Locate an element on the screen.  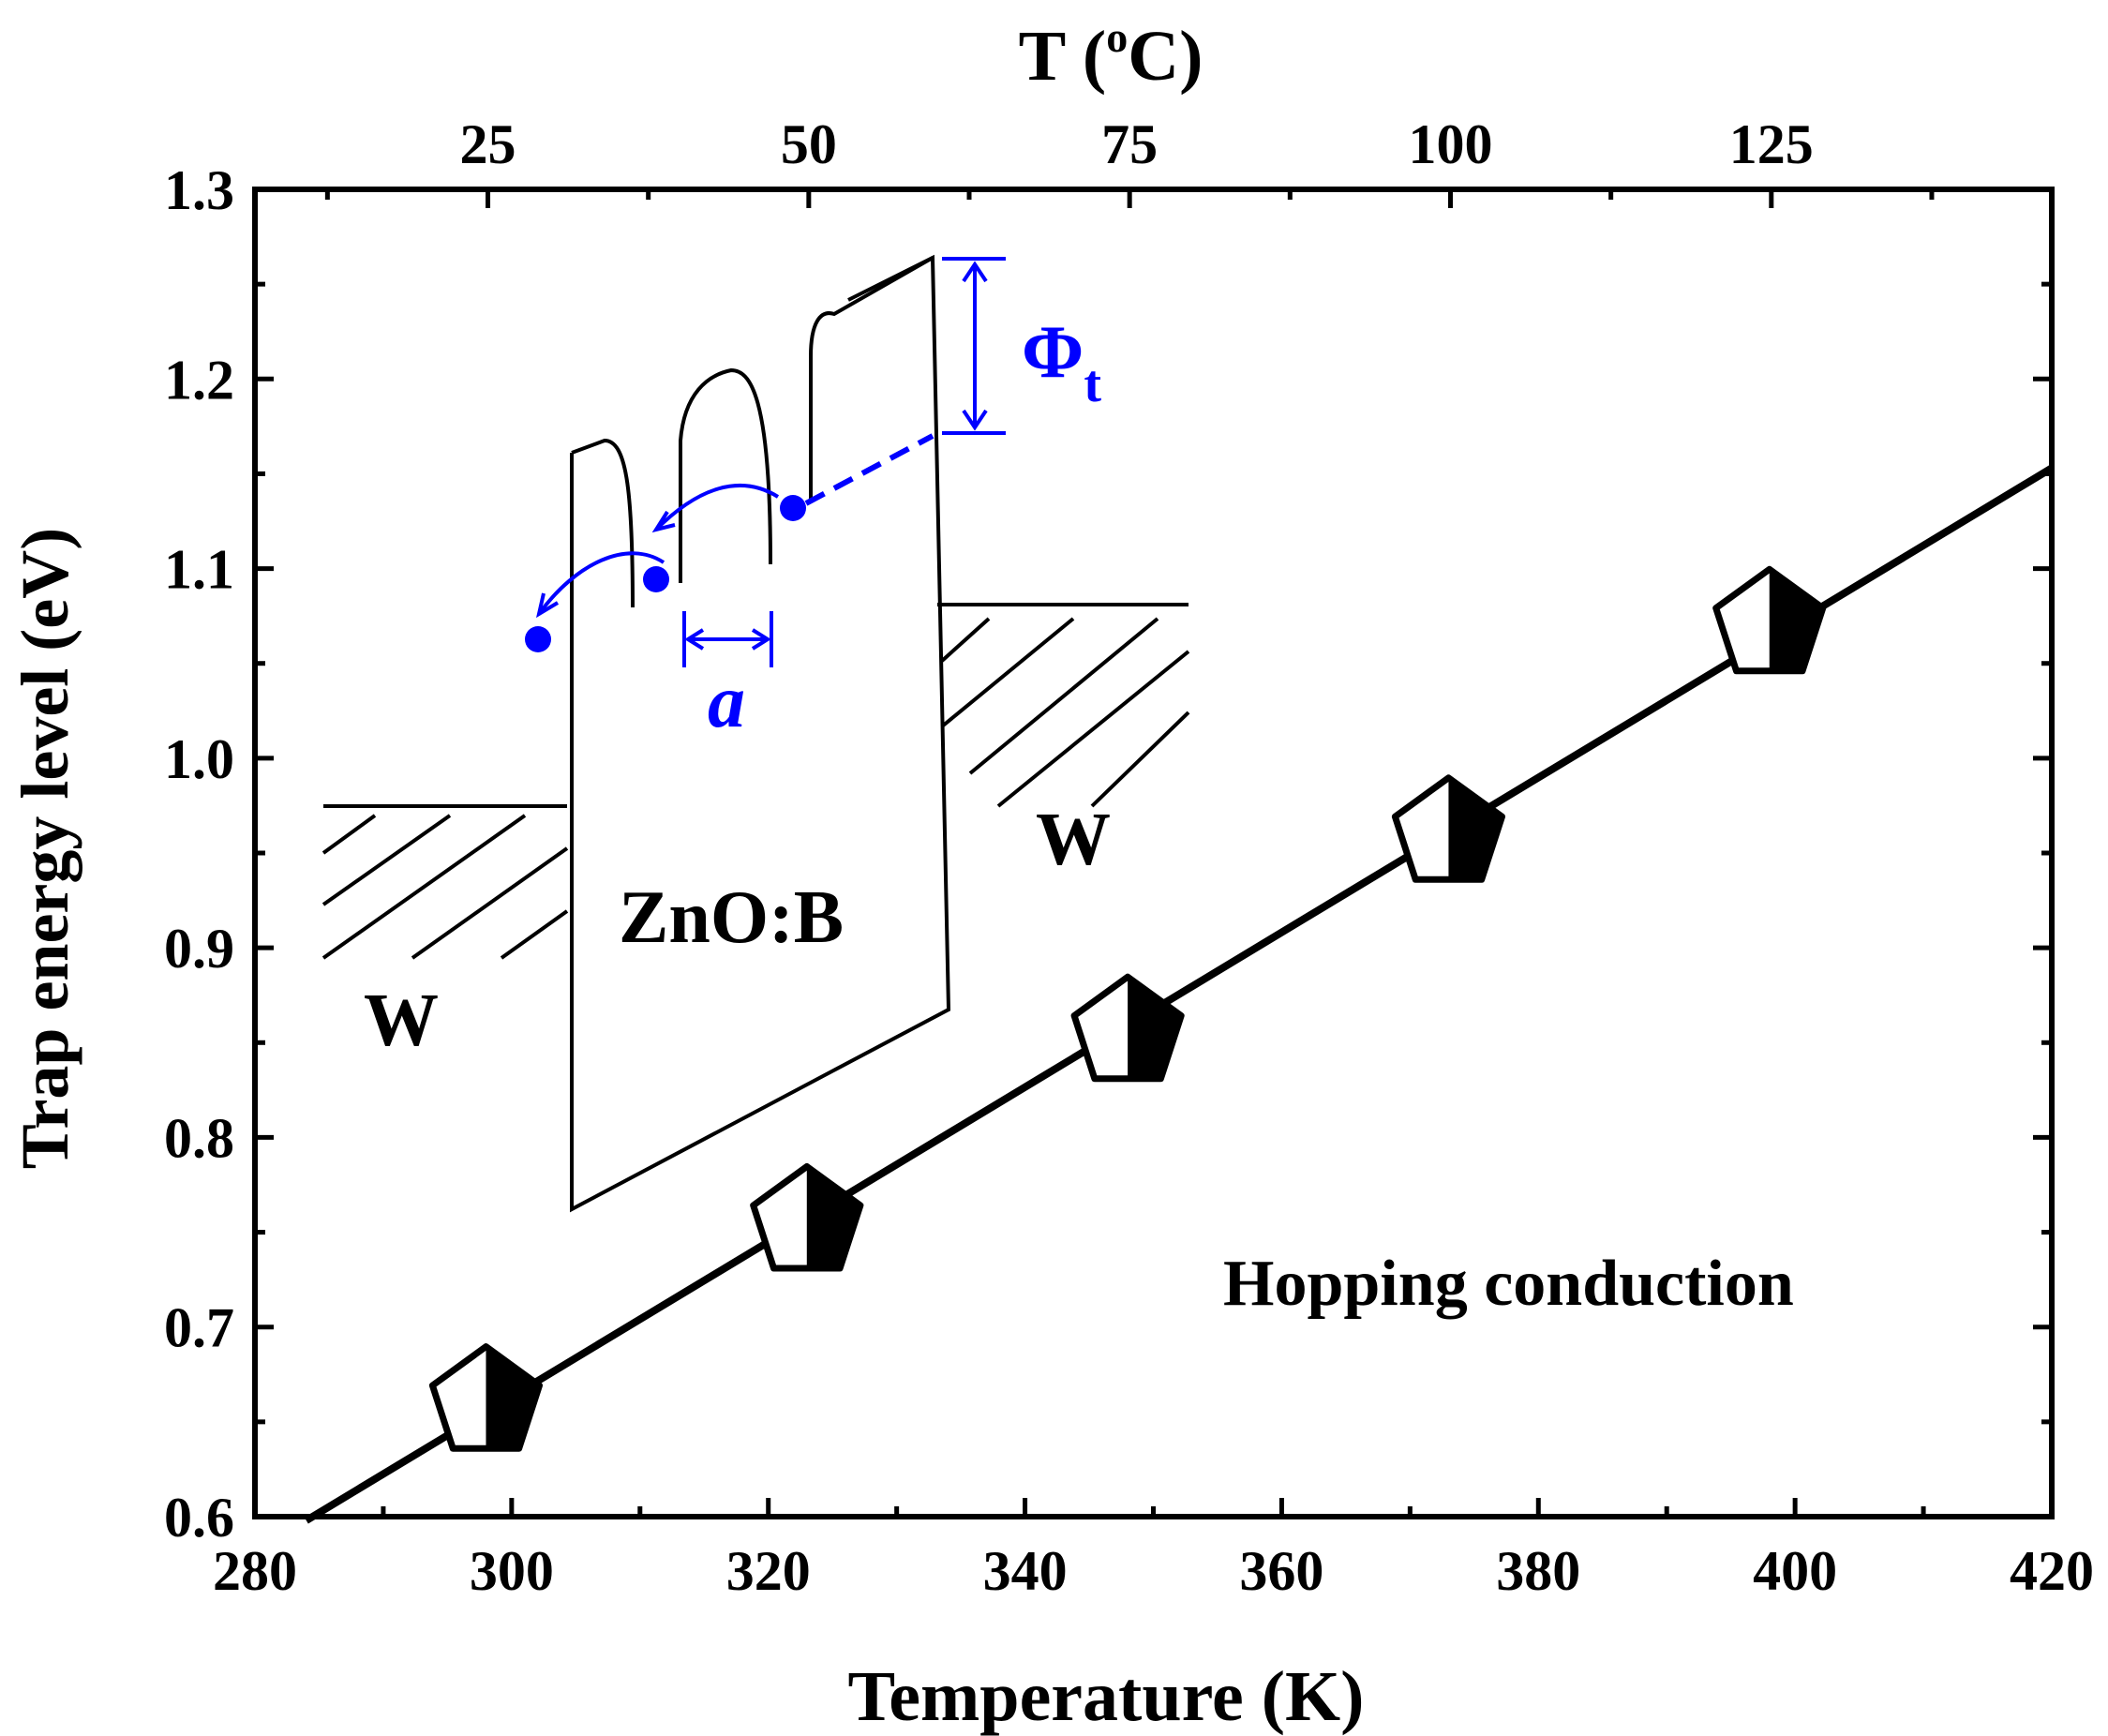
top-tick-label: 100 is located at coordinates (1450, 144).